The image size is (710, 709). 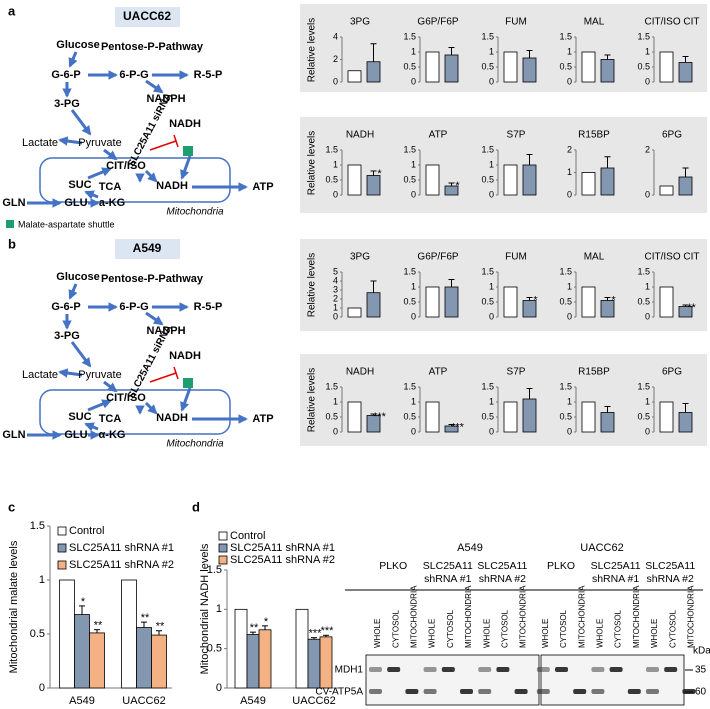 What do you see at coordinates (112, 203) in the screenshot?
I see `diagram-node: a-KG` at bounding box center [112, 203].